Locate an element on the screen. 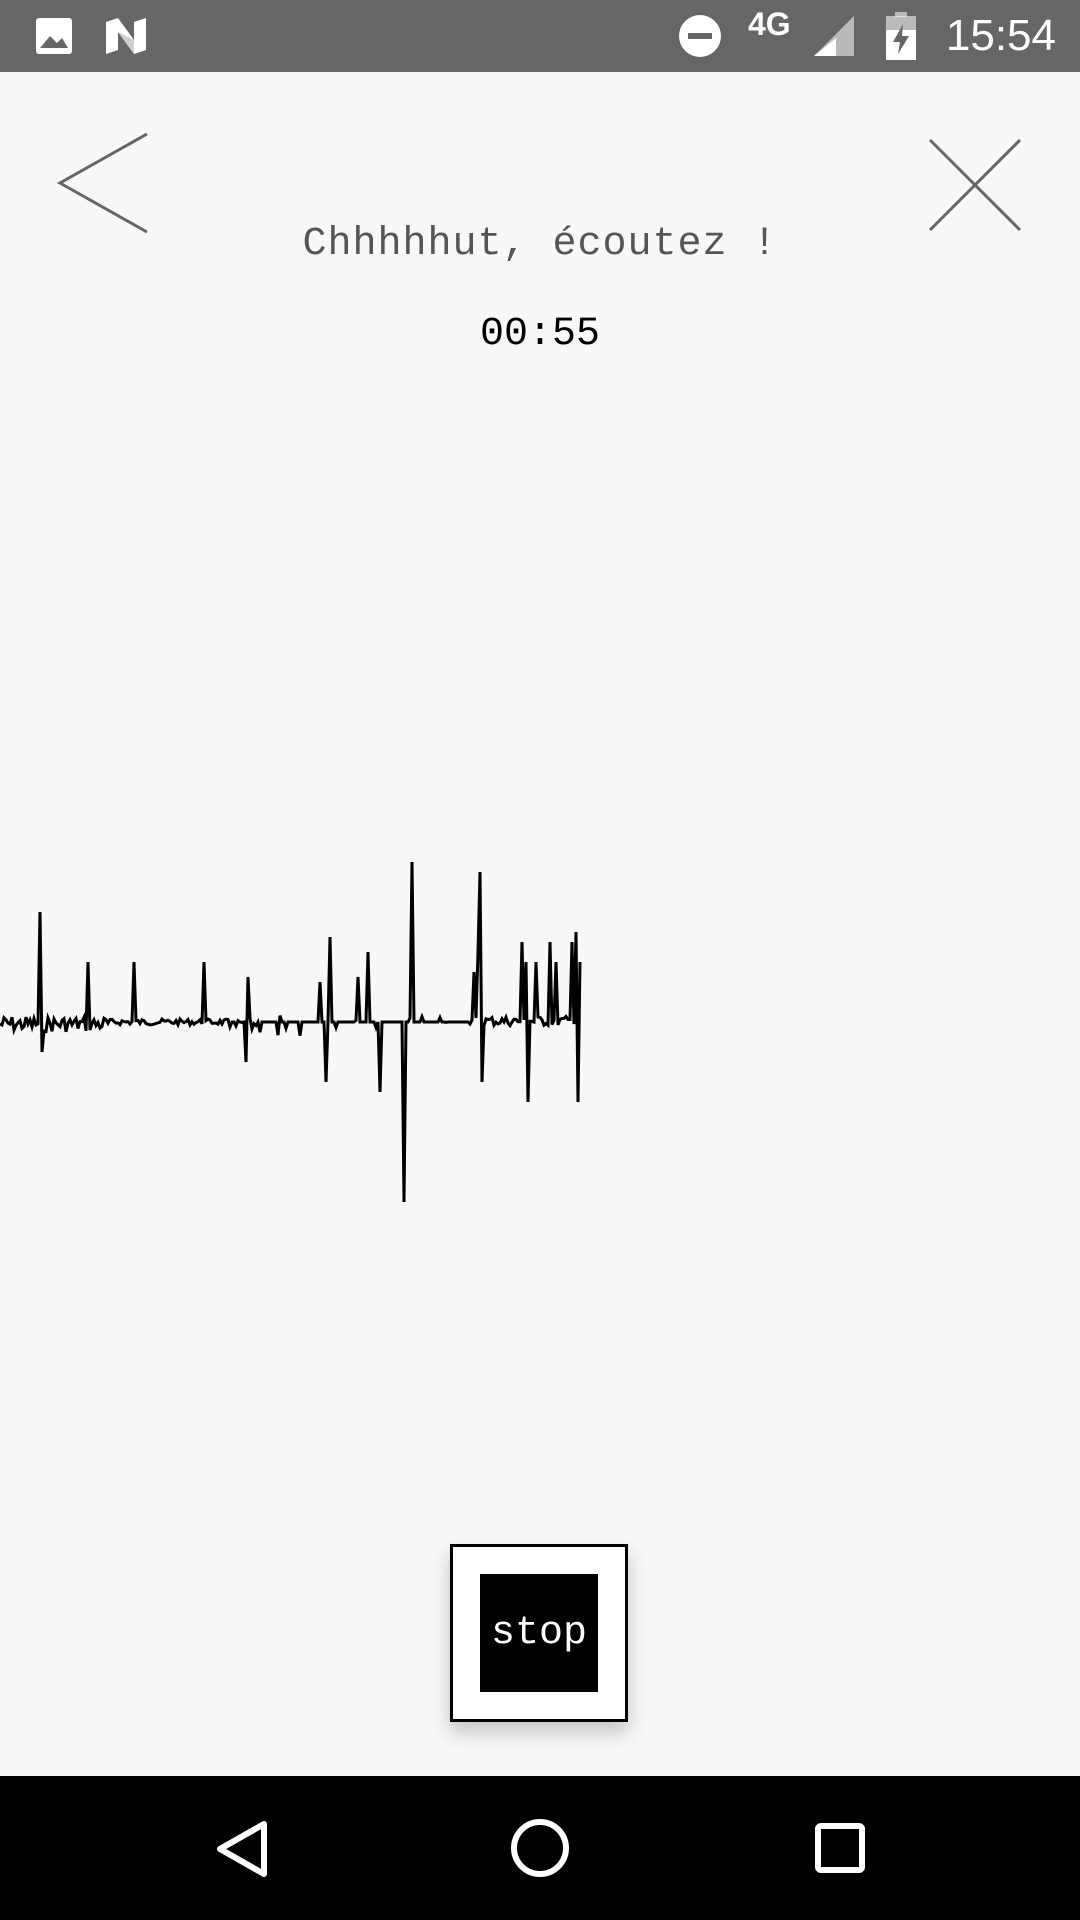  home-circle-icon is located at coordinates (540, 1848).